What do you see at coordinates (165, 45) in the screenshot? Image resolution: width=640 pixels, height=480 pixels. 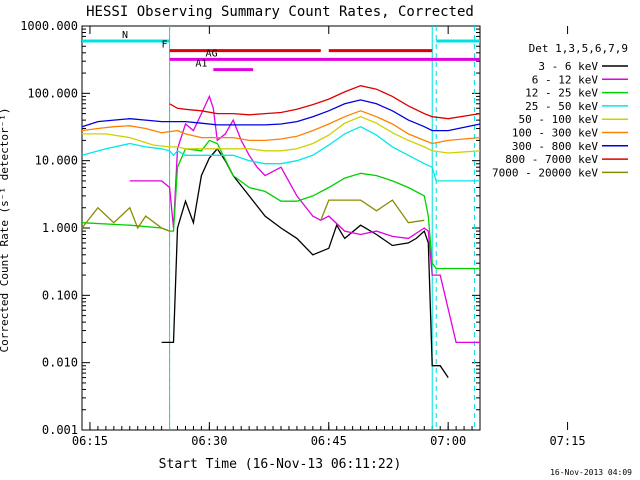 I see `flag-label: F` at bounding box center [165, 45].